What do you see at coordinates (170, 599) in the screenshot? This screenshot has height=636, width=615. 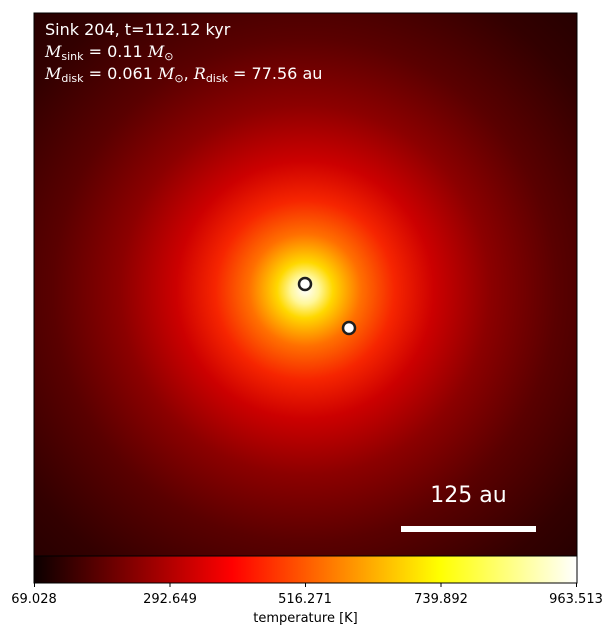 I see `colorbar-tick-label-1: 292.649` at bounding box center [170, 599].